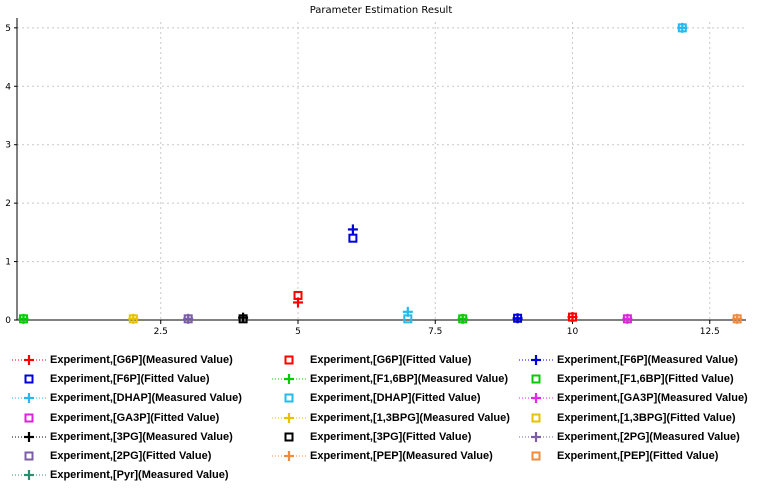 Image resolution: width=761 pixels, height=494 pixels. I want to click on legend-item: Experiment,[1,3BPG](Measured Value), so click(393, 417).